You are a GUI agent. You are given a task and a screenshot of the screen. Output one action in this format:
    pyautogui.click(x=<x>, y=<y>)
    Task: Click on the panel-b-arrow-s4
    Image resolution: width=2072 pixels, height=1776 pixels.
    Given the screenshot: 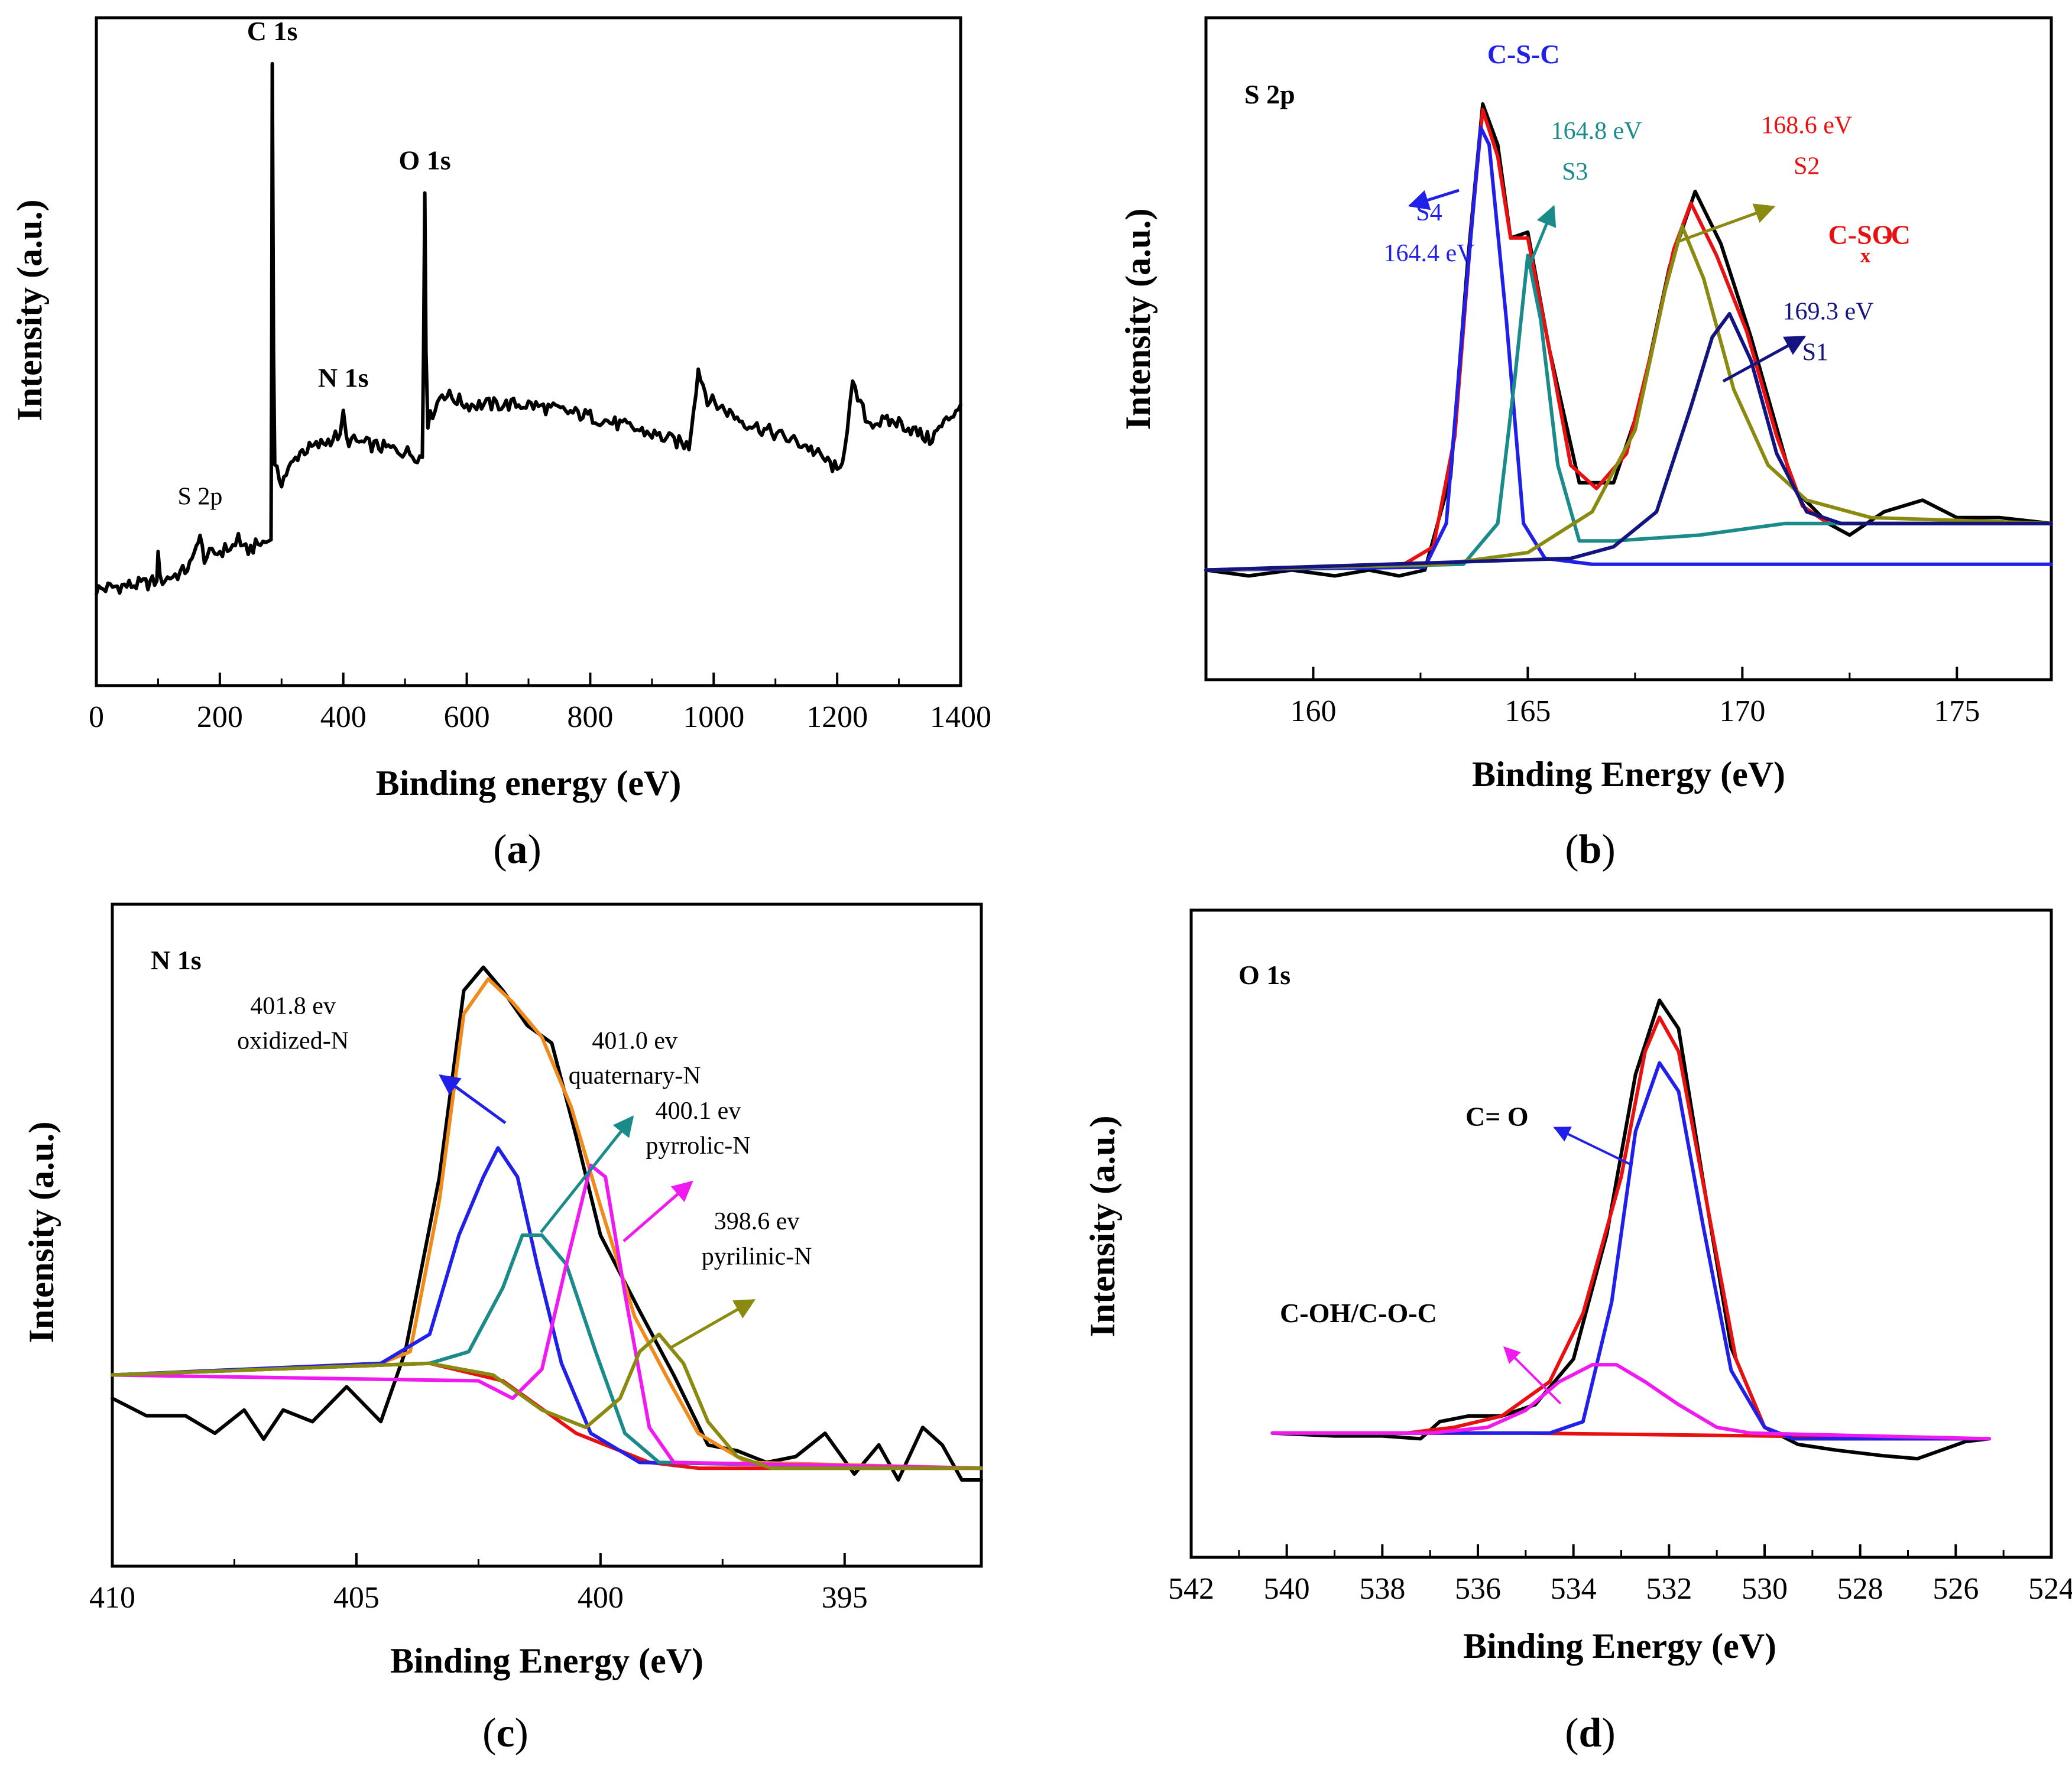 What is the action you would take?
    pyautogui.click(x=1434, y=200)
    